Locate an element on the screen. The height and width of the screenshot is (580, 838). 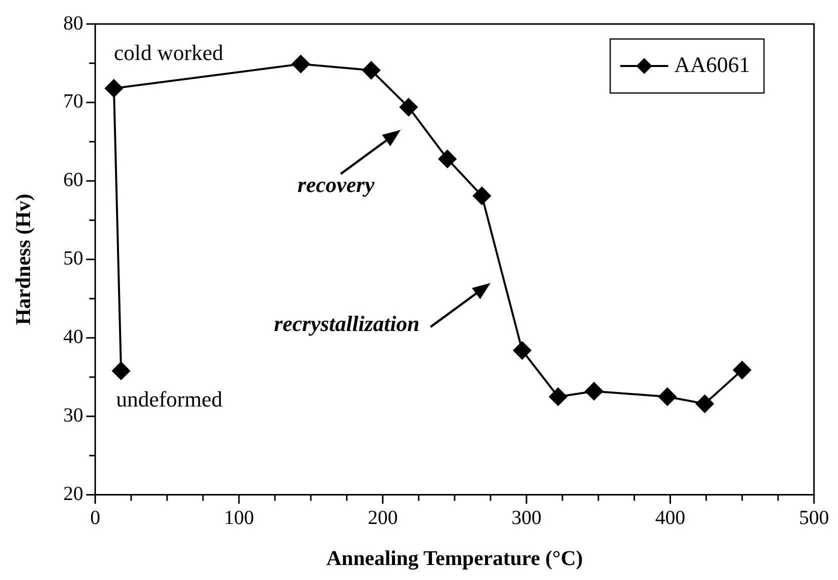
x-tick-label: 200 is located at coordinates (383, 518).